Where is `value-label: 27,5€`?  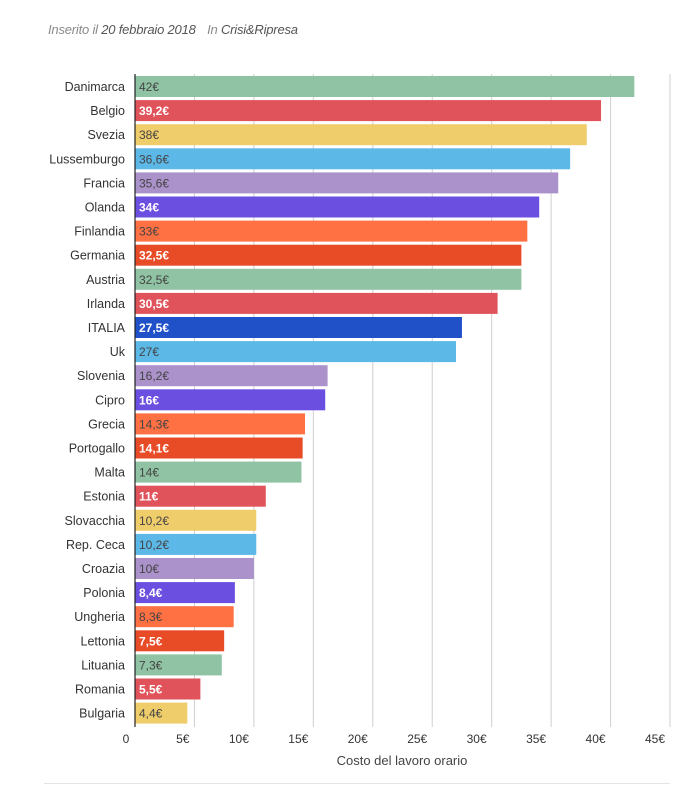
value-label: 27,5€ is located at coordinates (154, 328).